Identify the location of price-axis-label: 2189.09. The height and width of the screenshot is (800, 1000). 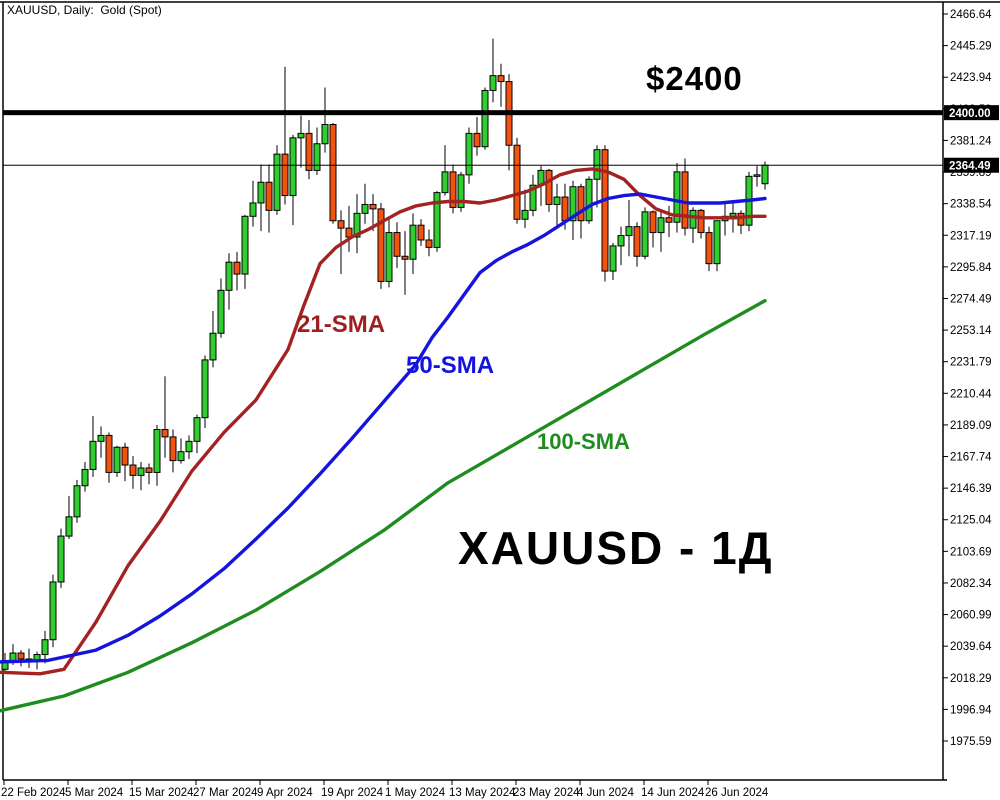
(971, 426).